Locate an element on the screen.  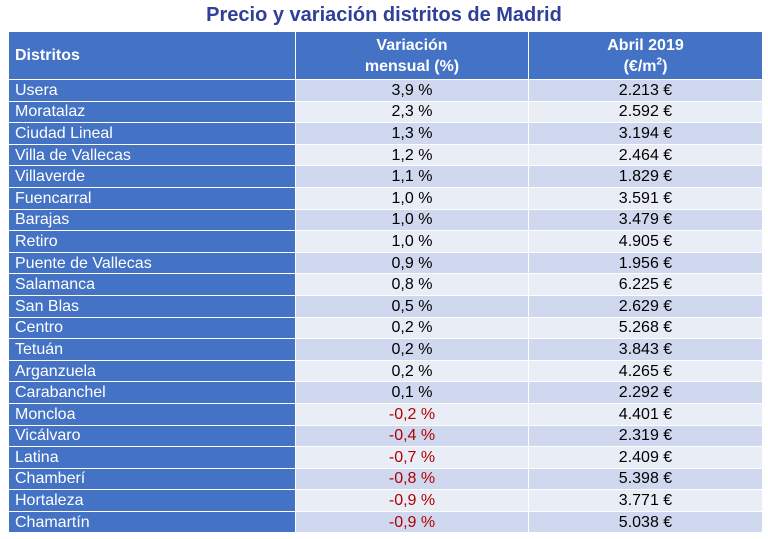
price-cell: 1.956 € is located at coordinates (645, 263).